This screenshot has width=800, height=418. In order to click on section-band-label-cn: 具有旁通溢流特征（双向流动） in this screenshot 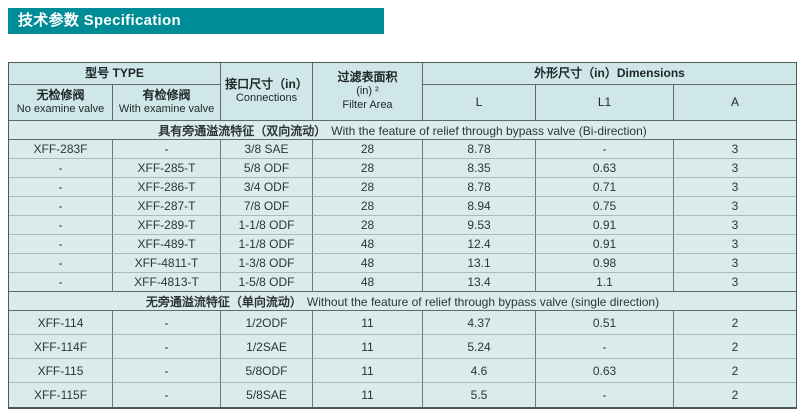, I will do `click(242, 130)`.